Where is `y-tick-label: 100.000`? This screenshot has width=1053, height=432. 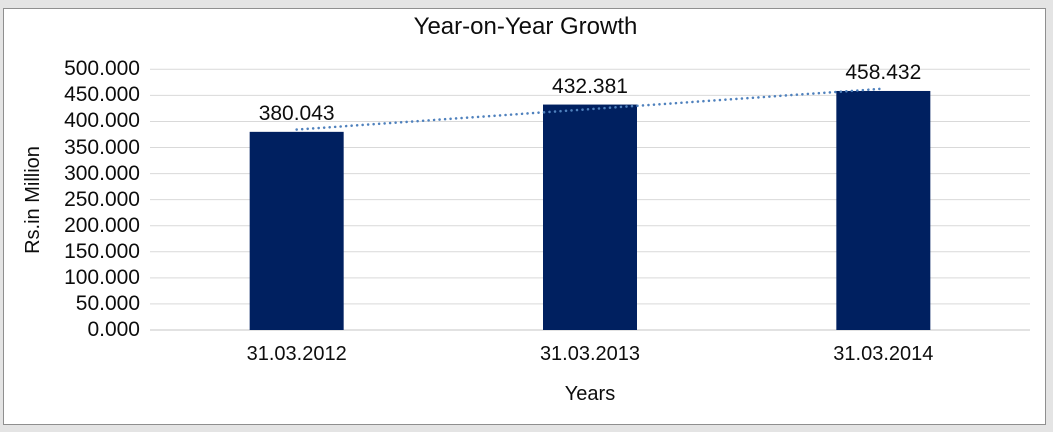 y-tick-label: 100.000 is located at coordinates (102, 277).